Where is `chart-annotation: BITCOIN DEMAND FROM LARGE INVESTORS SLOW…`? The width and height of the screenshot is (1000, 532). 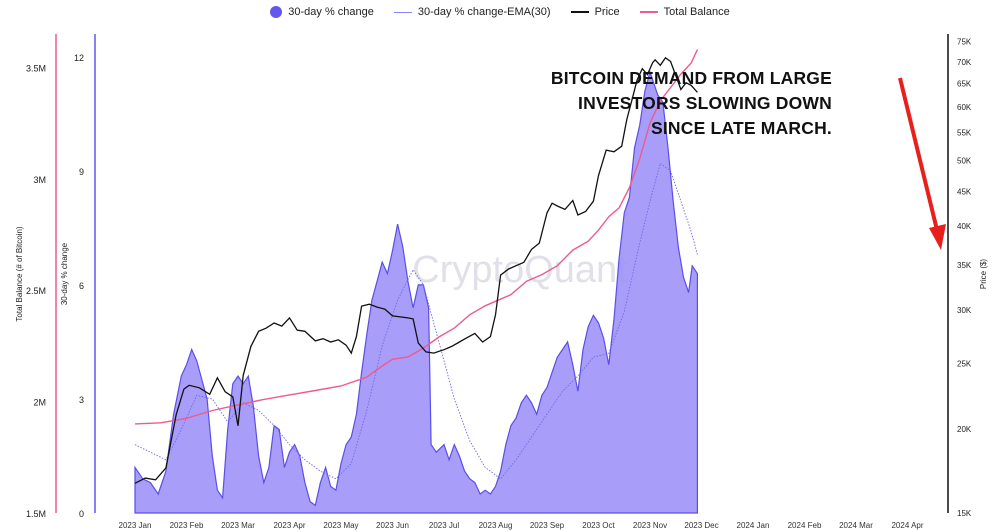 chart-annotation: BITCOIN DEMAND FROM LARGE INVESTORS SLOW… is located at coordinates (691, 103).